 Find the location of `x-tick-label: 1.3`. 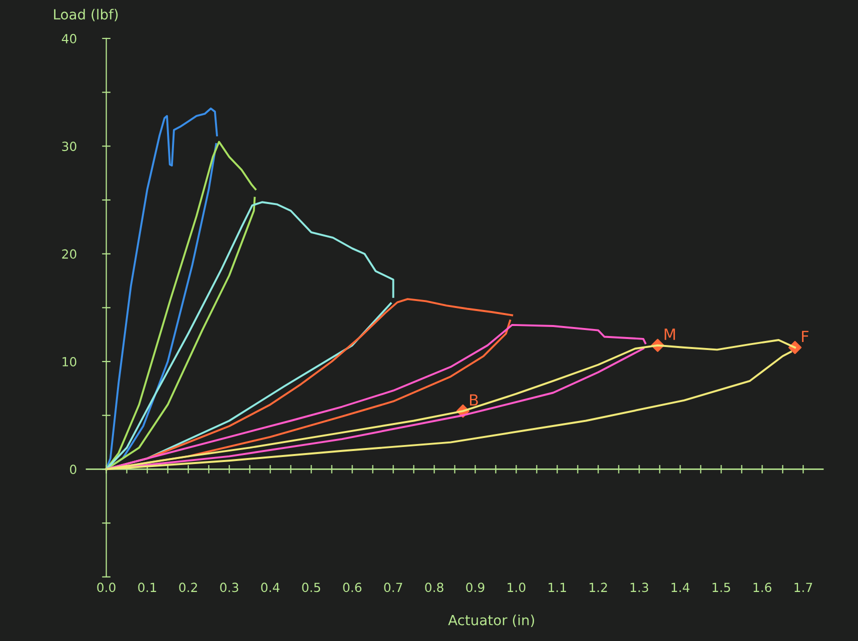

x-tick-label: 1.3 is located at coordinates (639, 587).